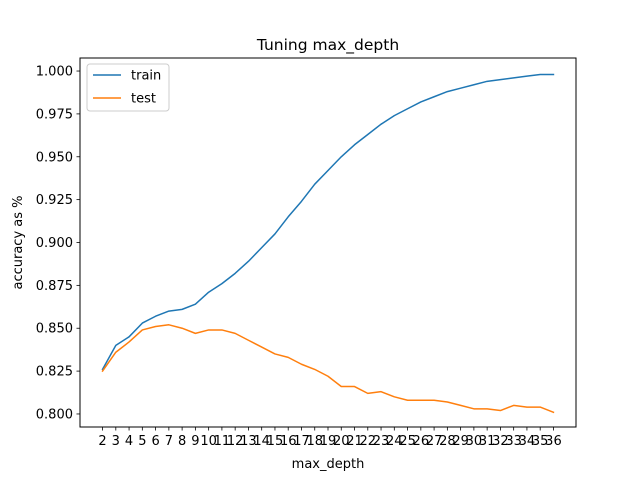 Image resolution: width=640 pixels, height=480 pixels. I want to click on x-tick-label: 21, so click(354, 441).